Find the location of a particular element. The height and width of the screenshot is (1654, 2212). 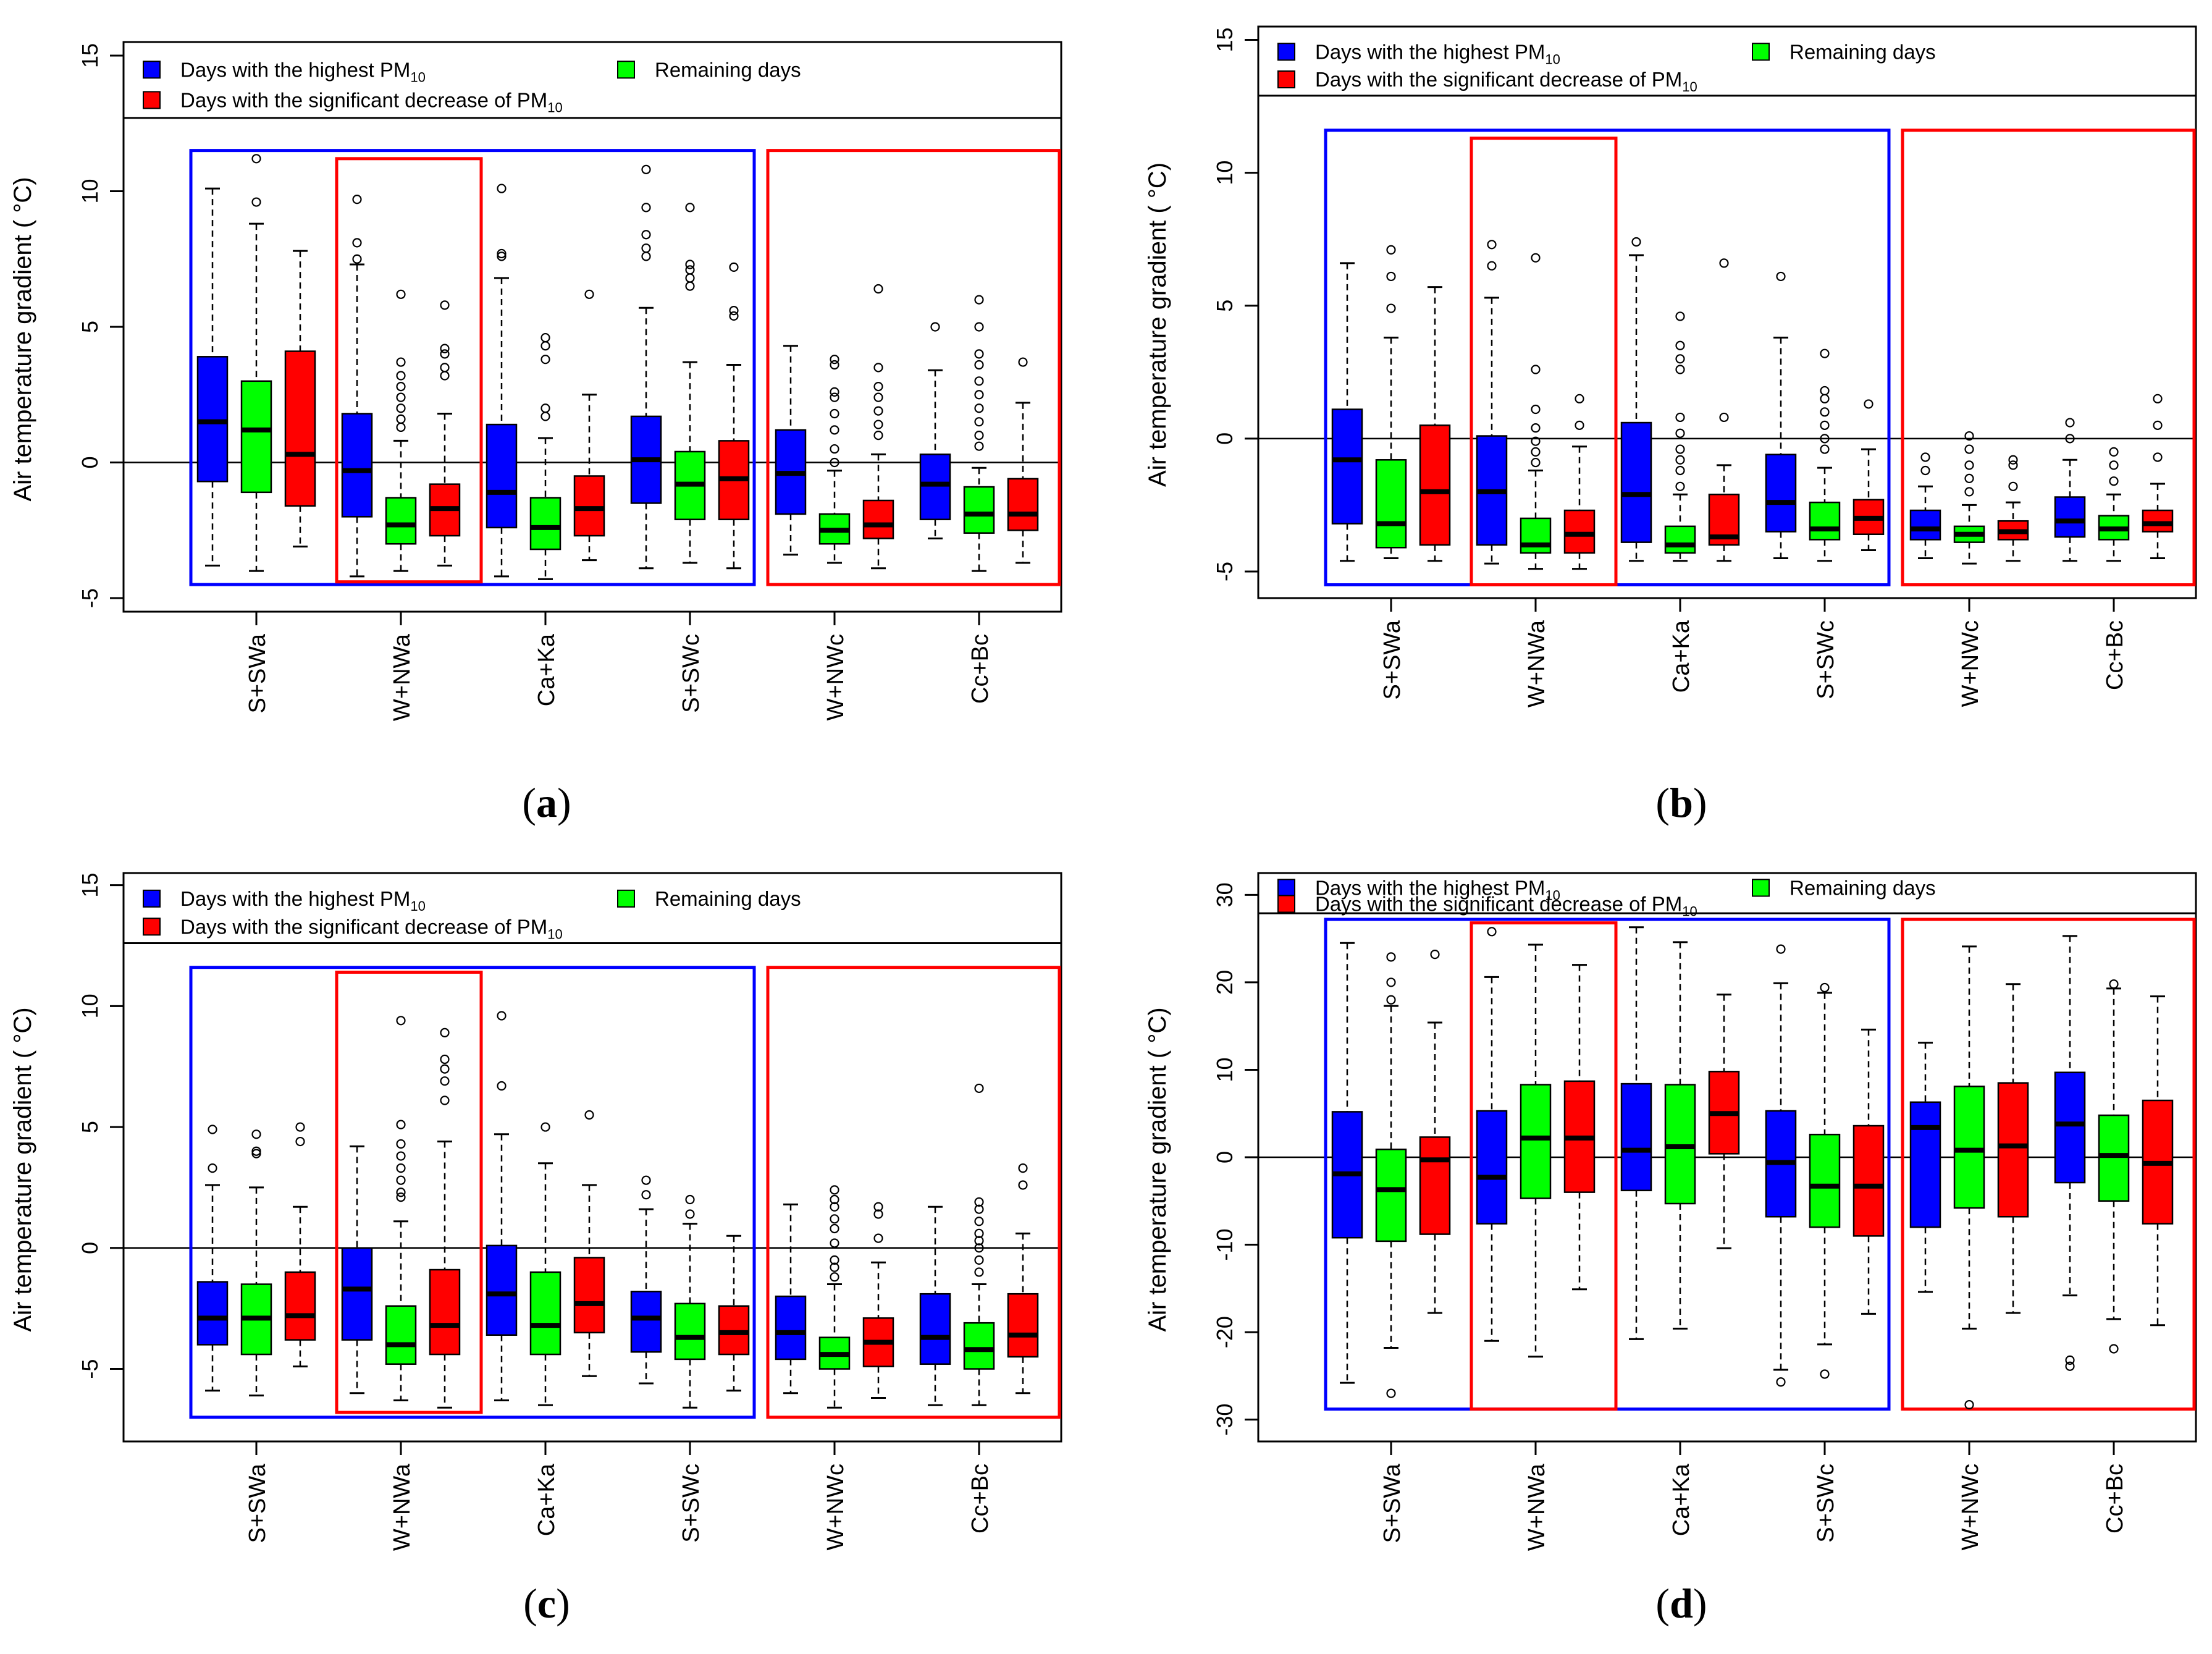

panel-label: (c) is located at coordinates (547, 1604).